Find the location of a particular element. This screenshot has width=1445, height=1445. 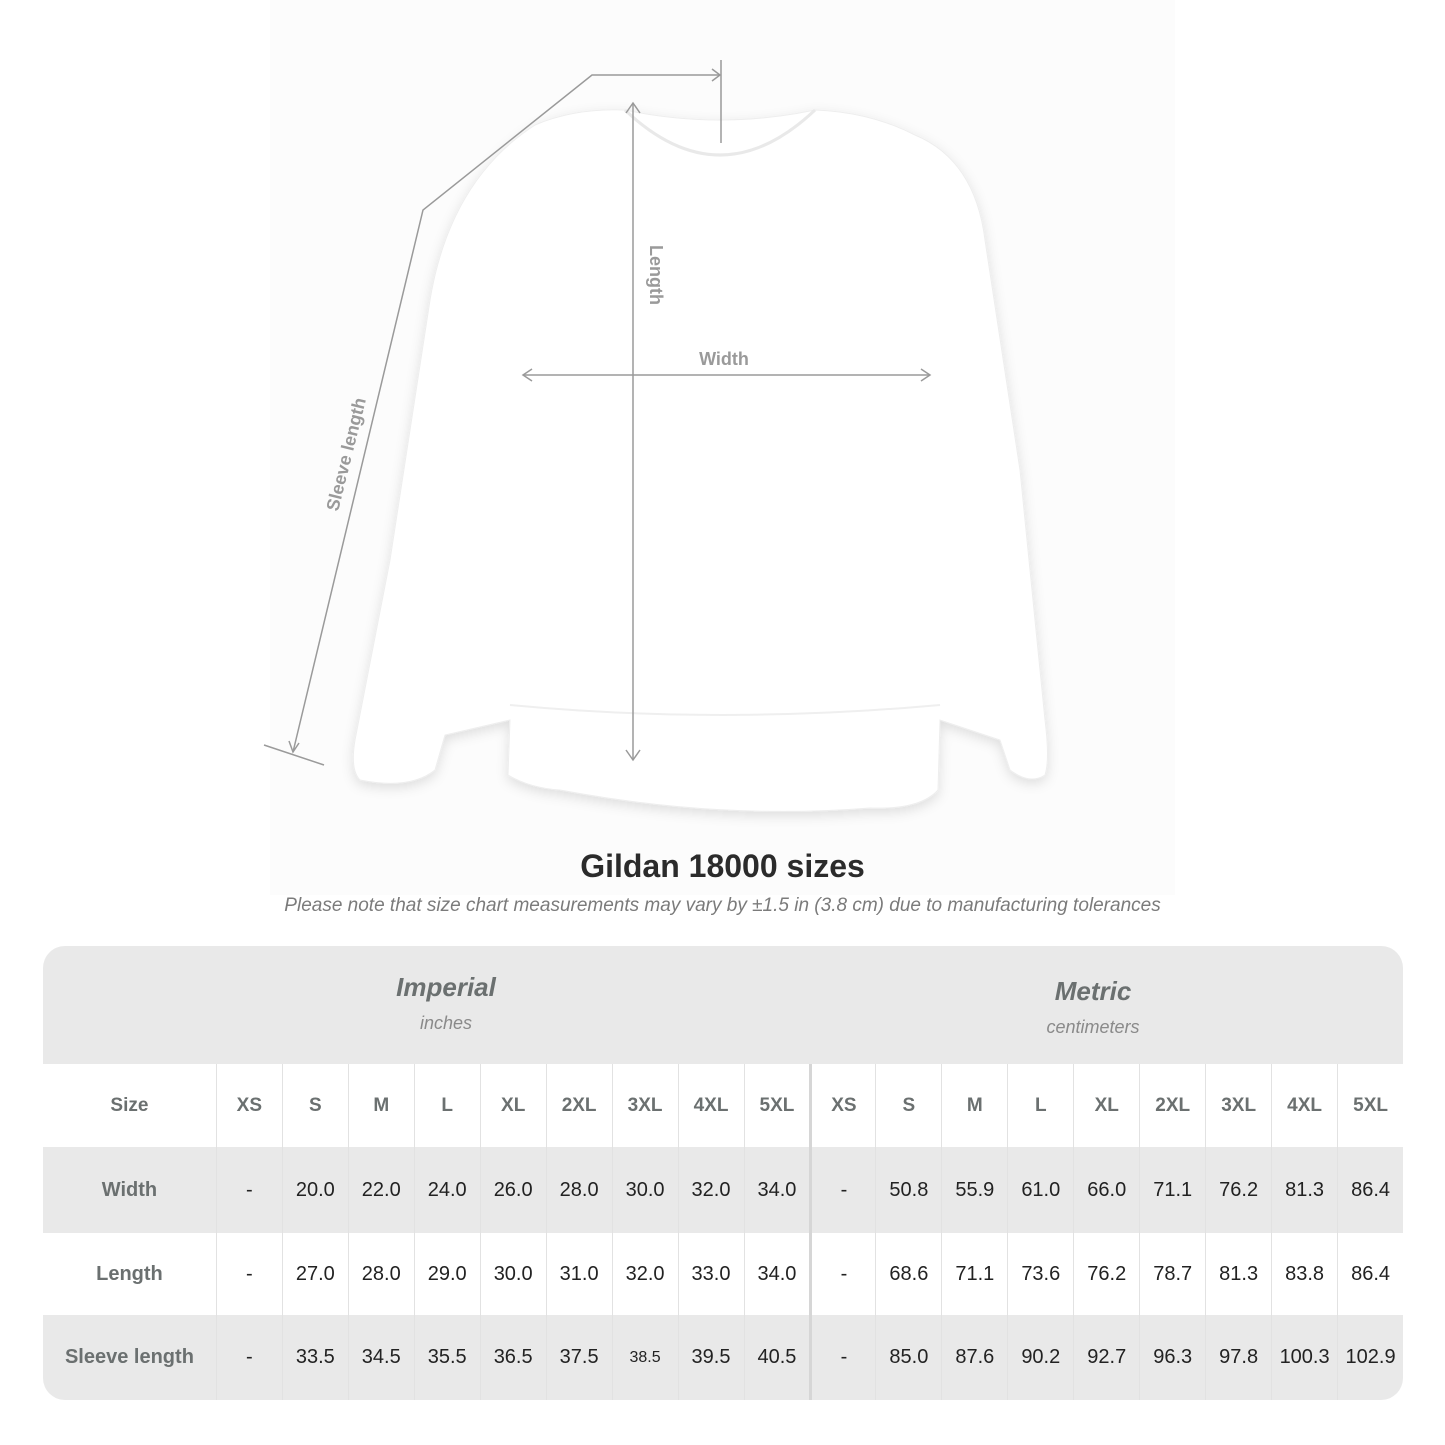

imperial-size-l: L is located at coordinates (446, 1105).